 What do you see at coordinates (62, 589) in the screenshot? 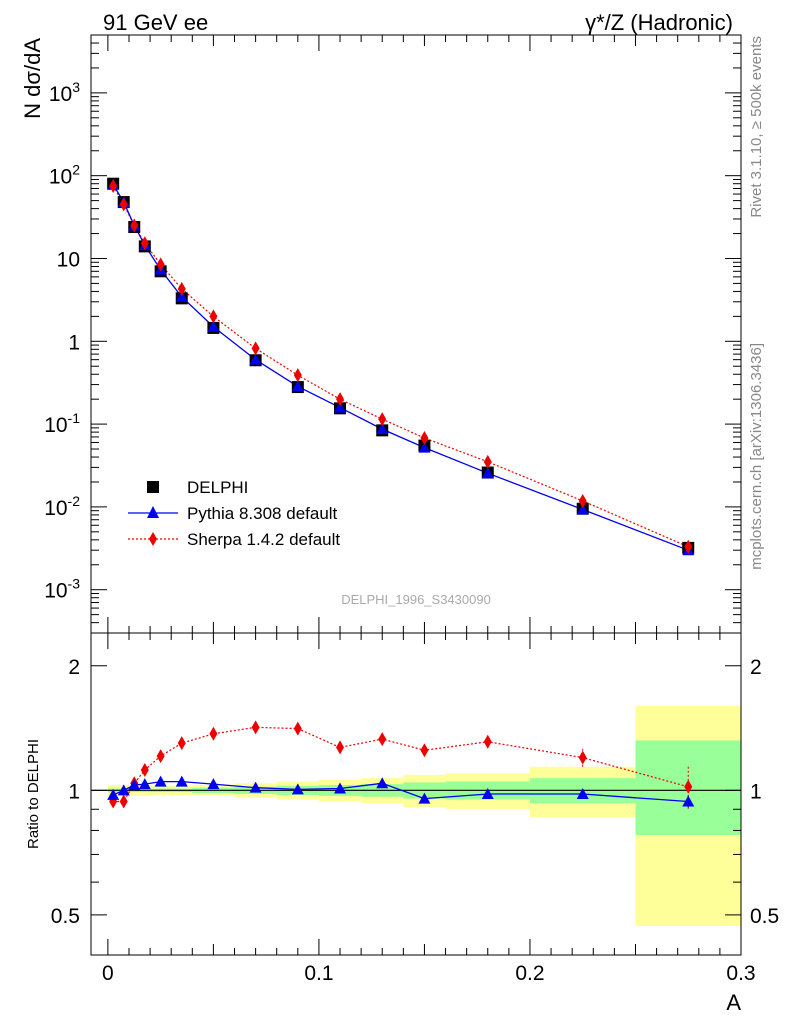
I see `upper-y-tick-label: 10⁻³` at bounding box center [62, 589].